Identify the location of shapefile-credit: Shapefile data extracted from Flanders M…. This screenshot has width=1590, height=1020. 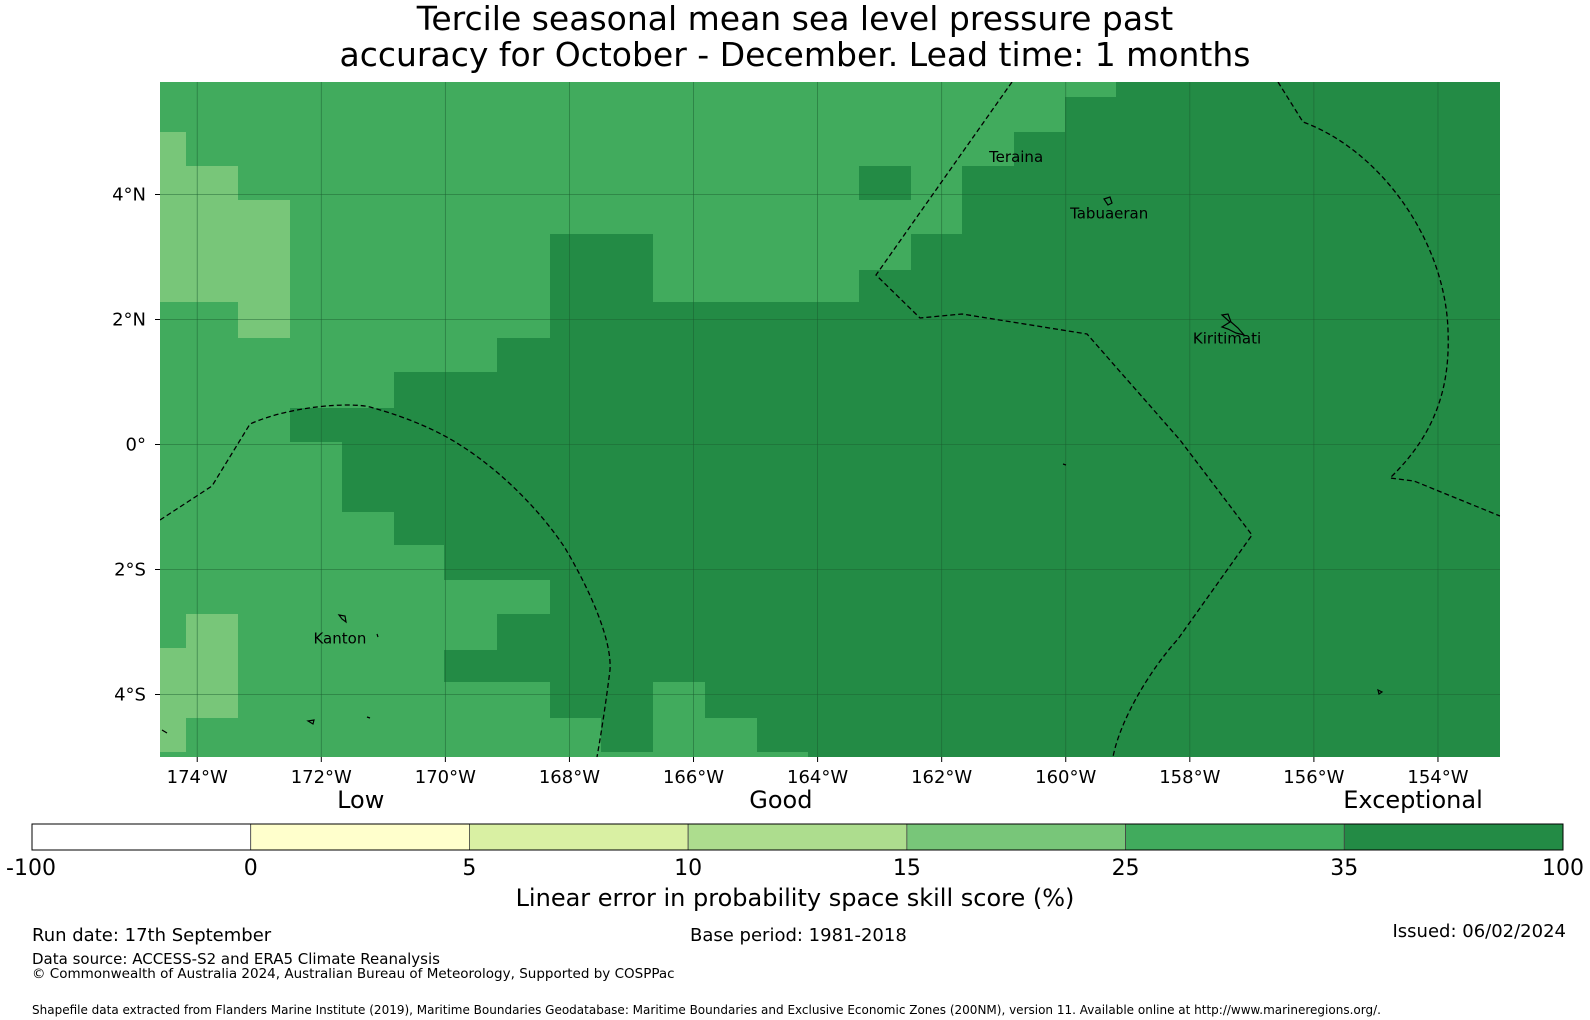
(706, 1010).